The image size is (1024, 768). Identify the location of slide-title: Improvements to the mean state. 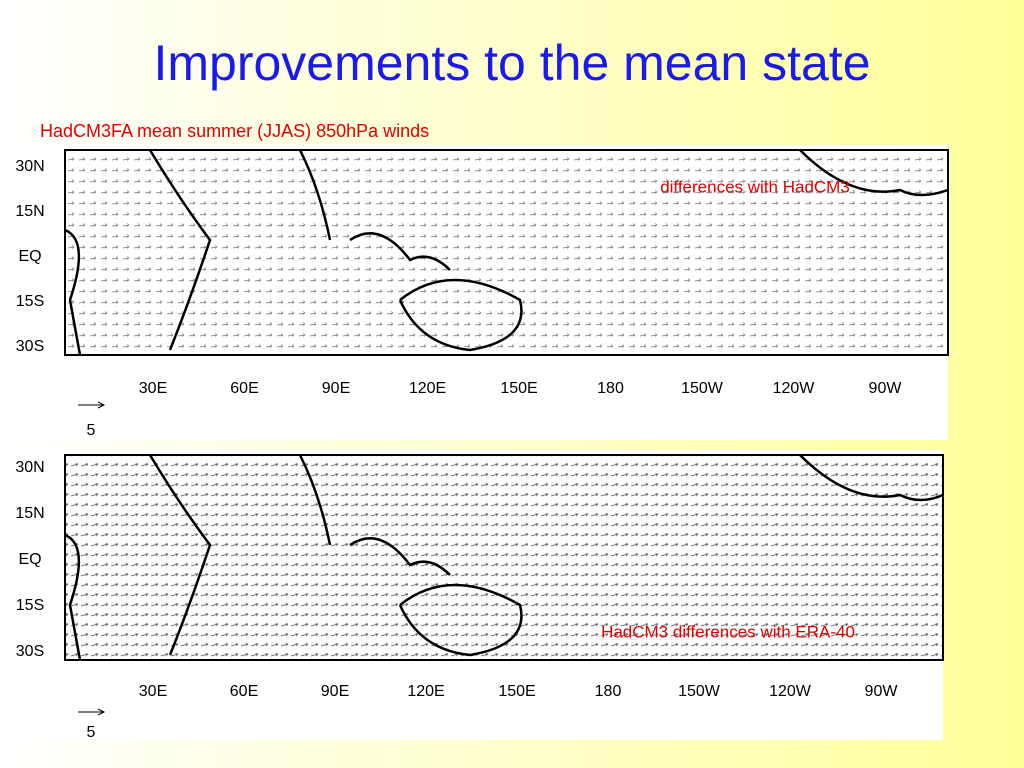
(511, 63).